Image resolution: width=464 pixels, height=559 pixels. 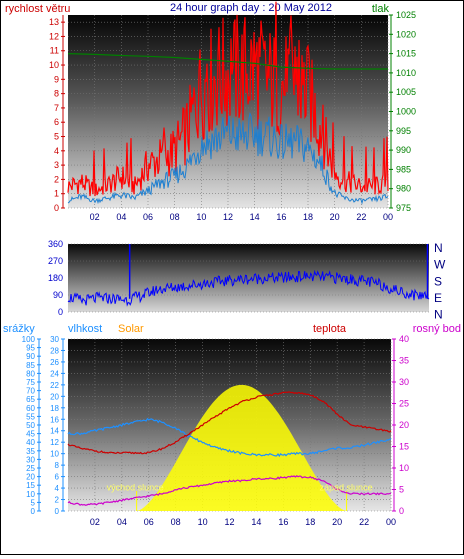 What do you see at coordinates (85, 329) in the screenshot?
I see `humidity-axis-label: vlhkost` at bounding box center [85, 329].